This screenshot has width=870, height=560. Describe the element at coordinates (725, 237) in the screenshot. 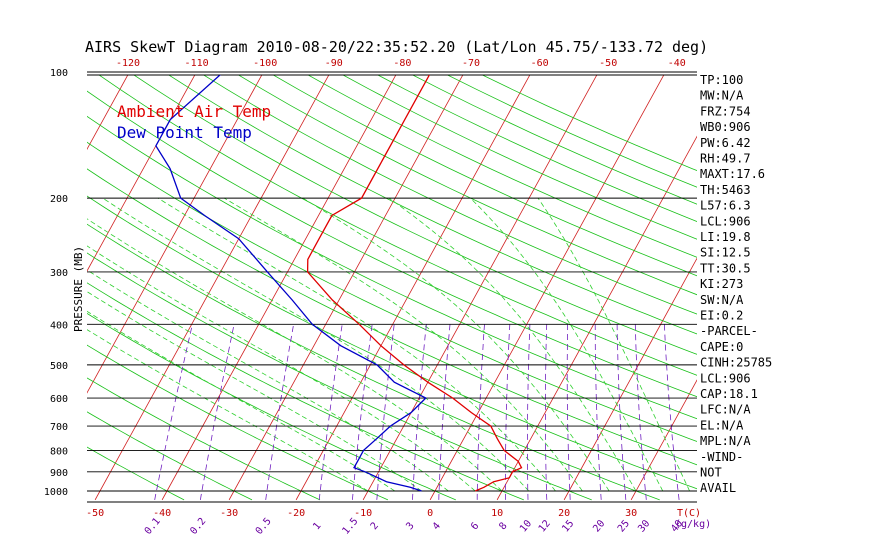

I see `index-entry: LI:19.8` at that location.